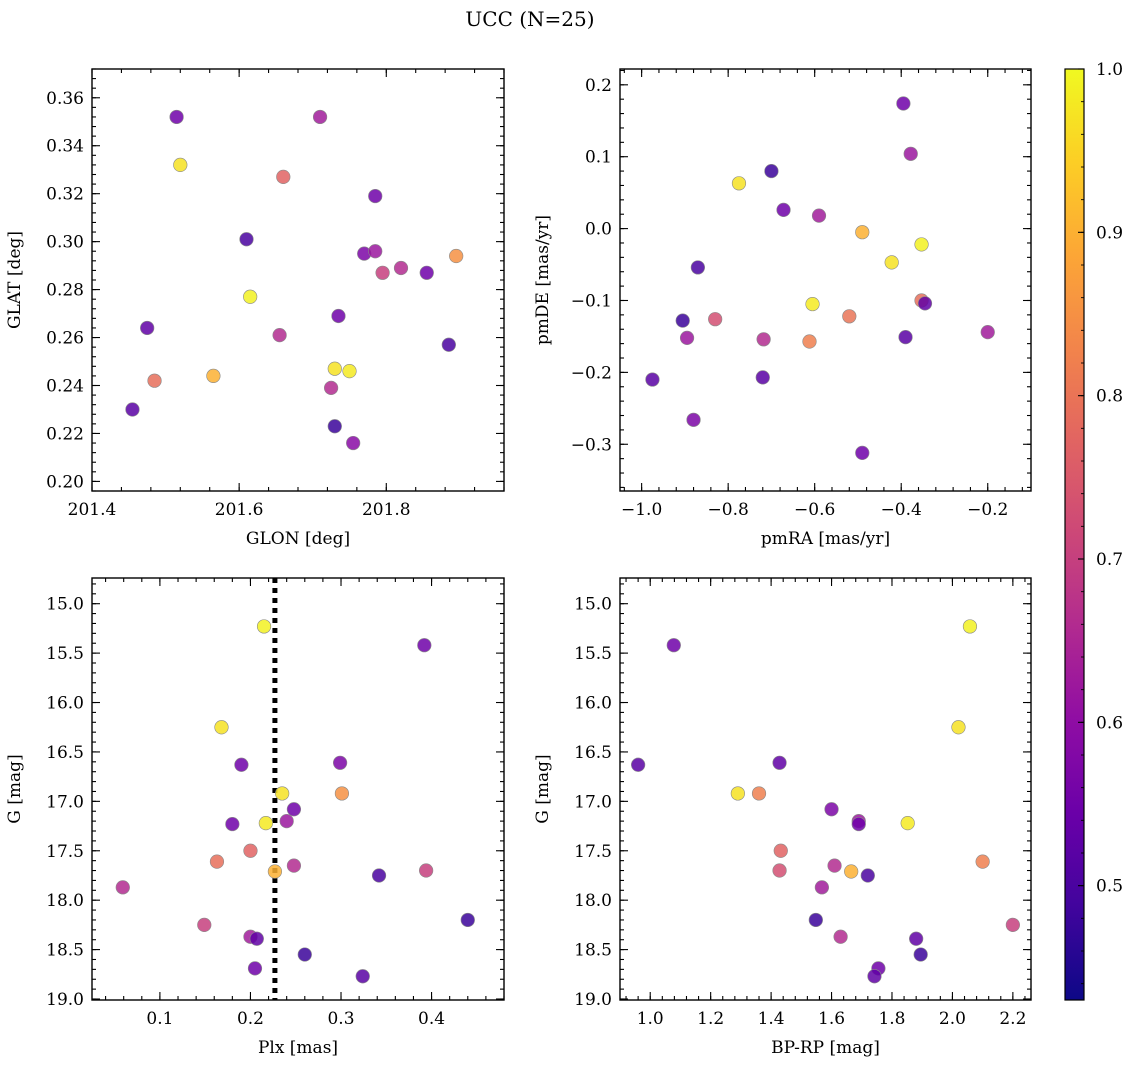 This screenshot has height=1068, width=1136. I want to click on x-tick-label: 0.3, so click(340, 1019).